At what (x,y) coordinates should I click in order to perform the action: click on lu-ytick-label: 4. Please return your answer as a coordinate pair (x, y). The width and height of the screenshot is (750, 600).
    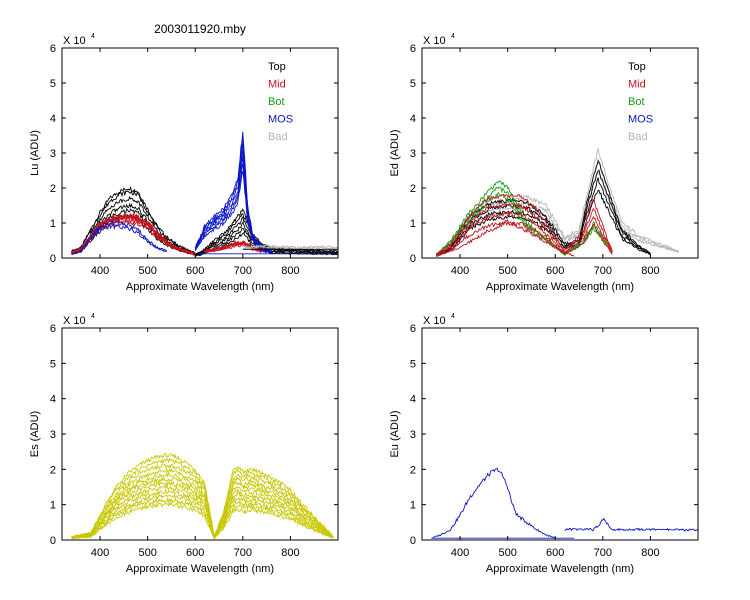
    Looking at the image, I should click on (53, 119).